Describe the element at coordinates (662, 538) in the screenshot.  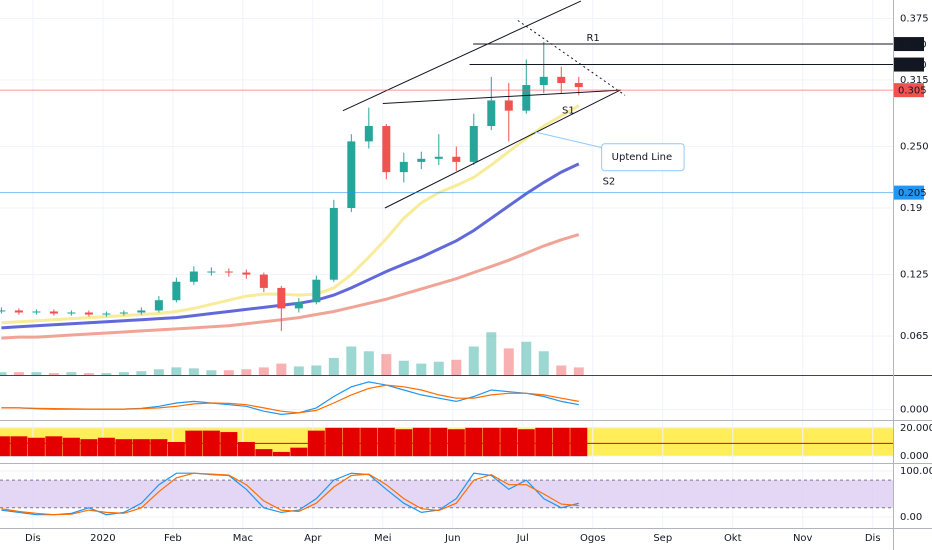
I see `x-tick-label: Sep` at that location.